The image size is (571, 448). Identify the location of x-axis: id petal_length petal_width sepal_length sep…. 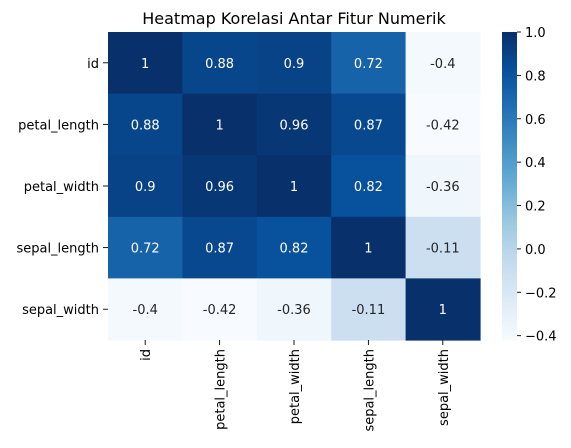
(295, 386).